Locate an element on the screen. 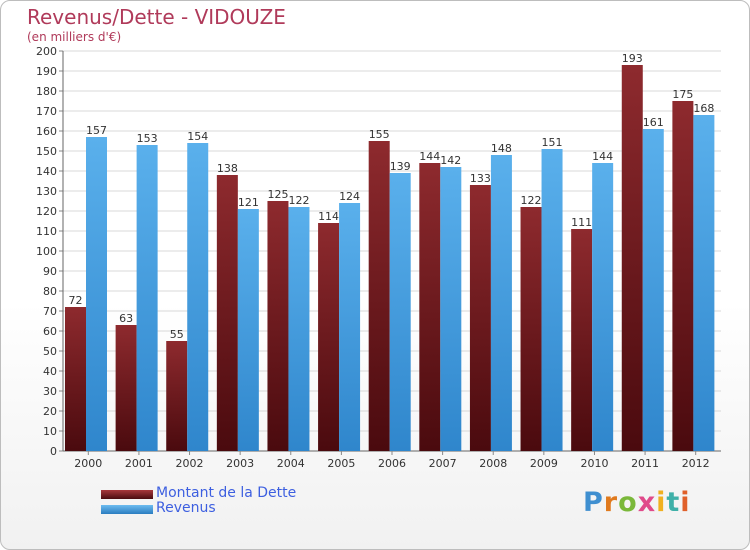 The image size is (750, 550). y-tick-label: 180 is located at coordinates (46, 91).